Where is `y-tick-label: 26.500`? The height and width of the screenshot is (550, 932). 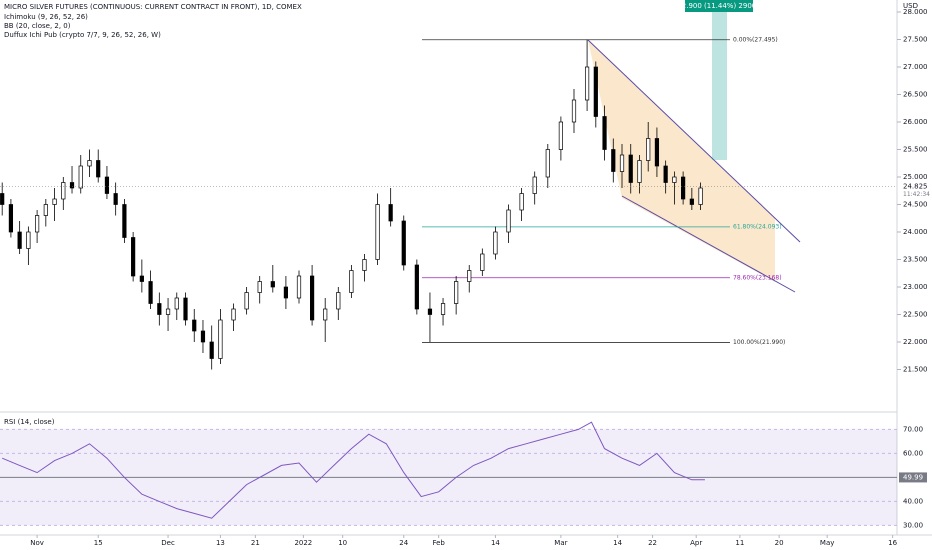 y-tick-label: 26.500 is located at coordinates (915, 95).